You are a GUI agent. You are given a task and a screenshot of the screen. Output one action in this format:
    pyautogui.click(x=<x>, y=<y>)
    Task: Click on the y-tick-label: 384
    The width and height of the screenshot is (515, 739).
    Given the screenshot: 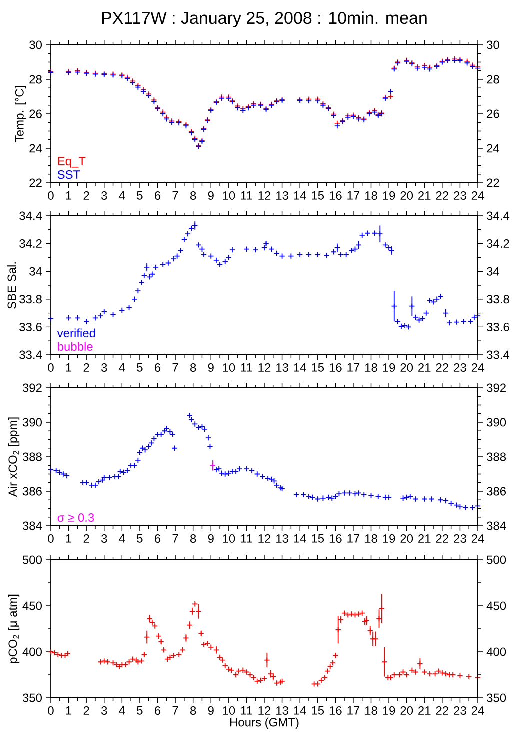 What is the action you would take?
    pyautogui.click(x=32, y=526)
    